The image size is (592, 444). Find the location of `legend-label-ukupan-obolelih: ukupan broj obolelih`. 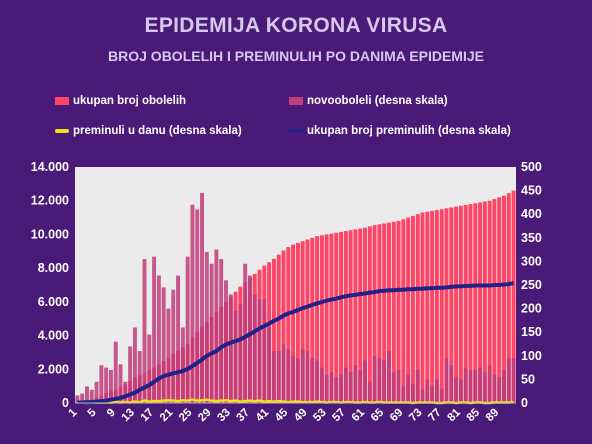

legend-label-ukupan-obolelih: ukupan broj obolelih is located at coordinates (130, 101).